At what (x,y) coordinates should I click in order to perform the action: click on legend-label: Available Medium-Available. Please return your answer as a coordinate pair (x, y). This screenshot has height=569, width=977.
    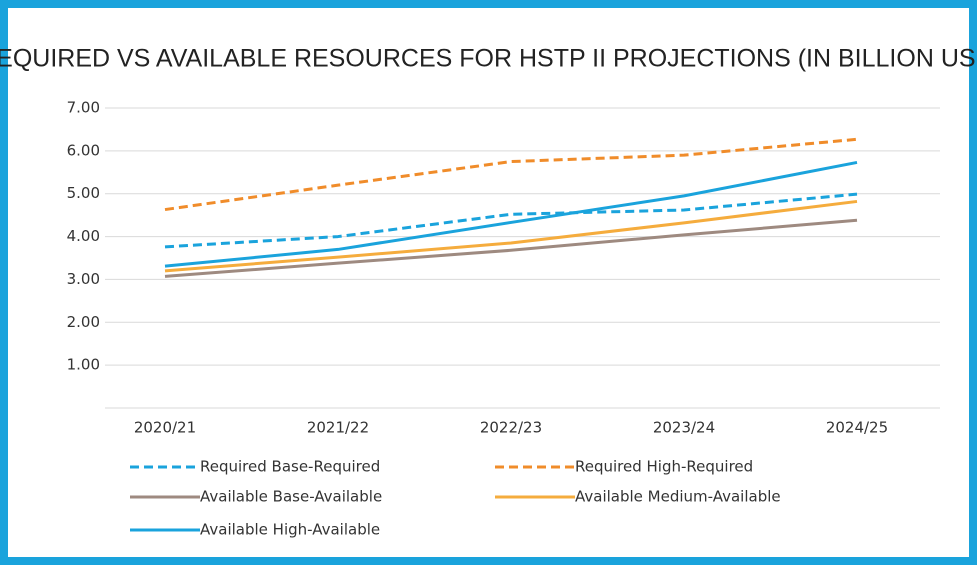
    Looking at the image, I should click on (678, 497).